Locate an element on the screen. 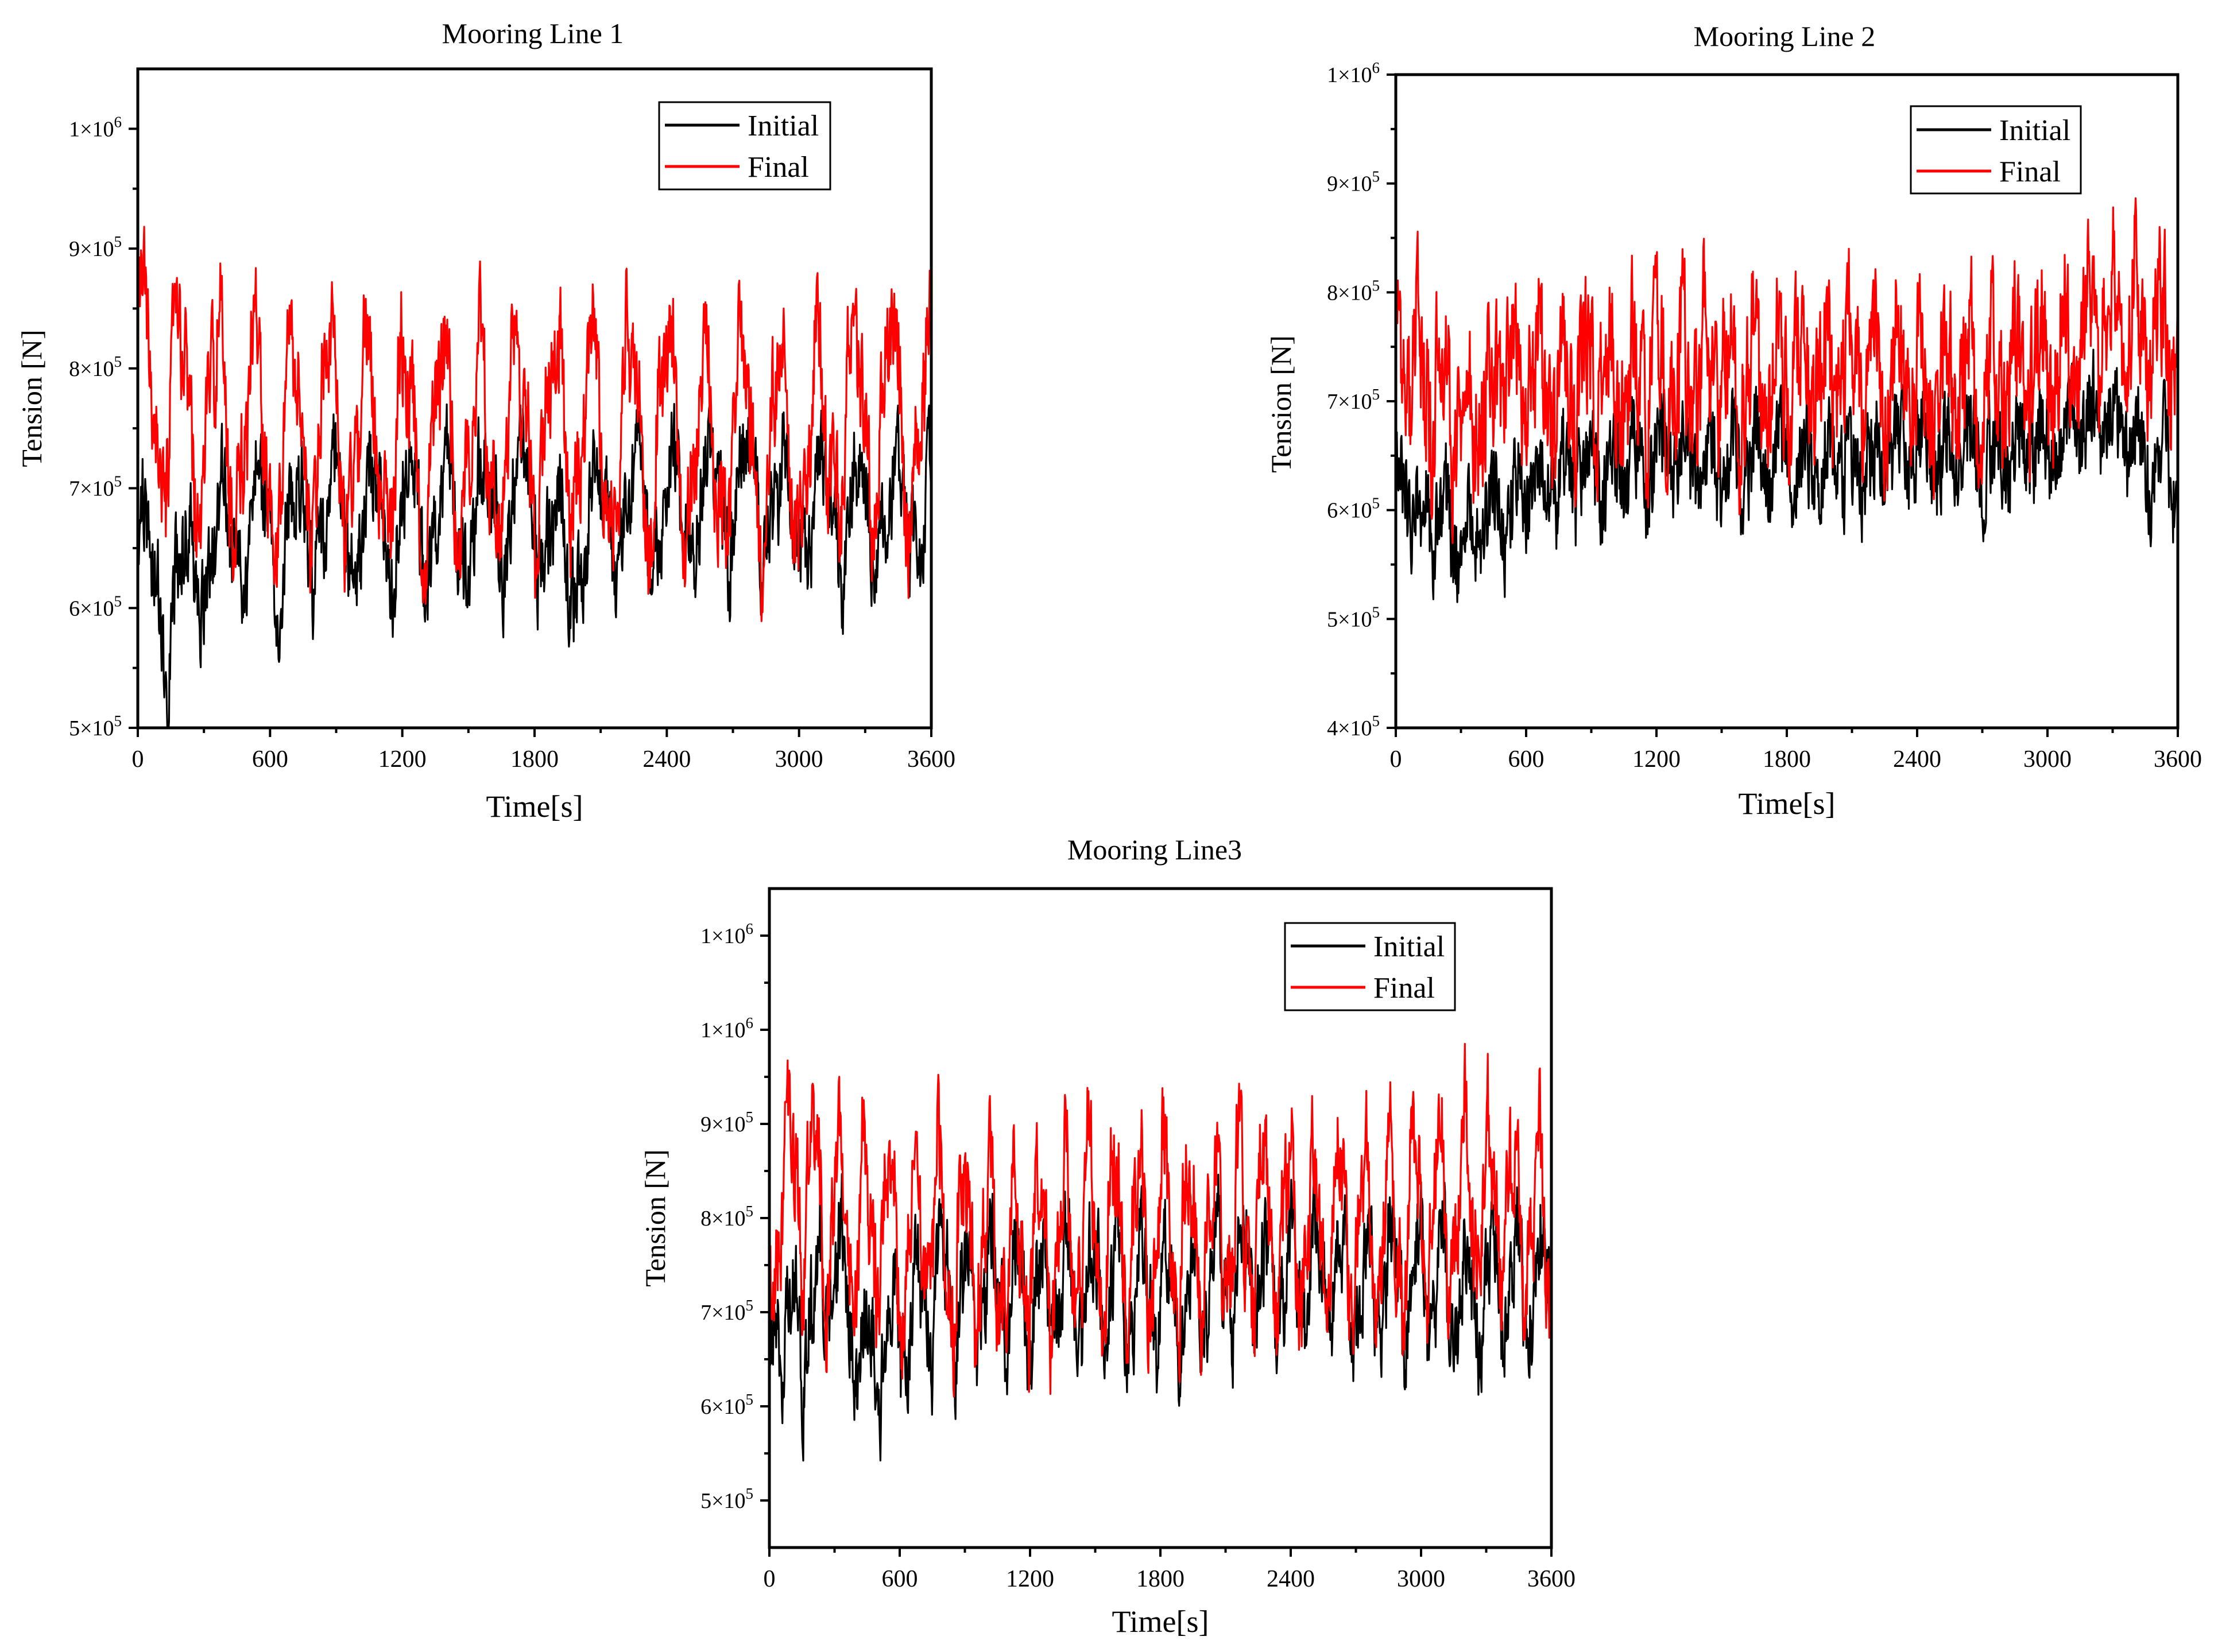  chart-title: Mooring Line 1 is located at coordinates (533, 33).